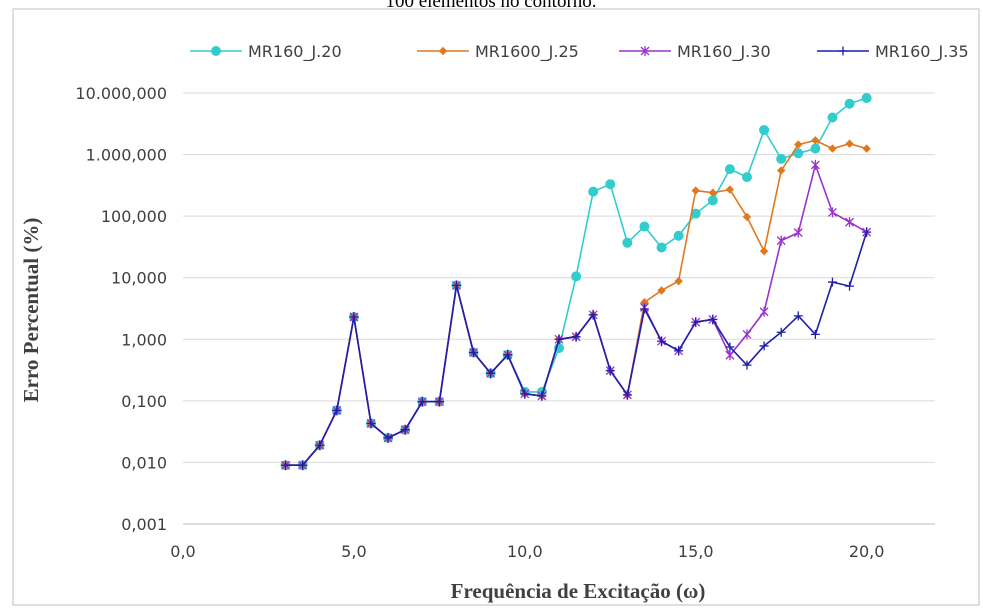  What do you see at coordinates (695, 52) in the screenshot?
I see `legend-item: MR160_J.30` at bounding box center [695, 52].